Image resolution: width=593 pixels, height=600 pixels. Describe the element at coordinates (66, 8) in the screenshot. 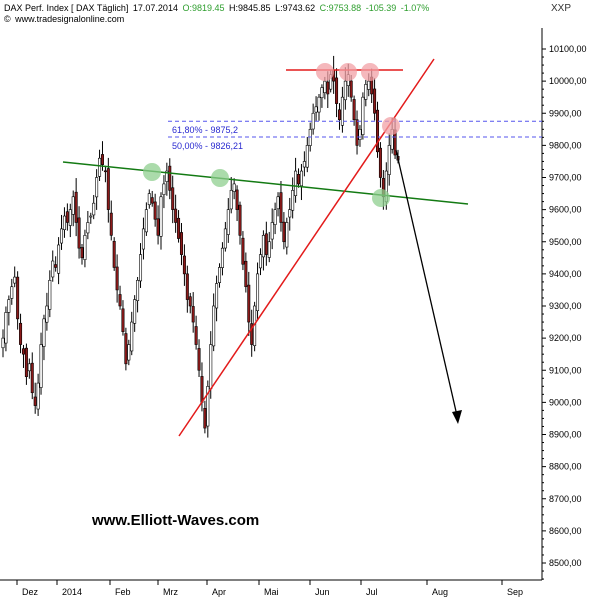

I see `header-title: DAX Perf. Index [ DAX Täglich]` at that location.